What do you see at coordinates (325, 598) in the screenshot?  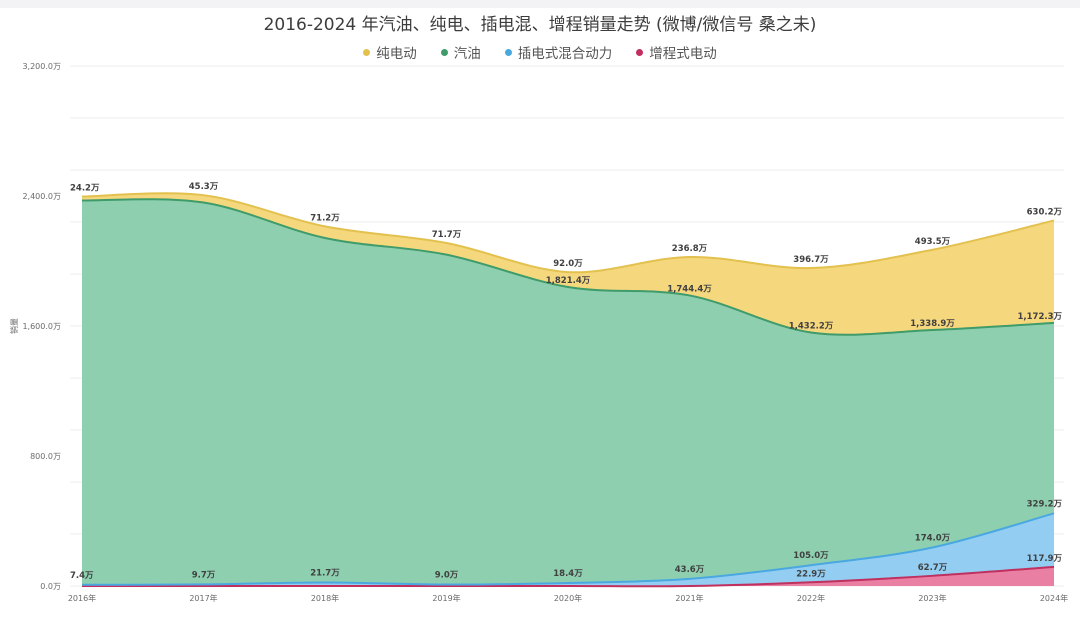 I see `x-tick-label: 2018年` at bounding box center [325, 598].